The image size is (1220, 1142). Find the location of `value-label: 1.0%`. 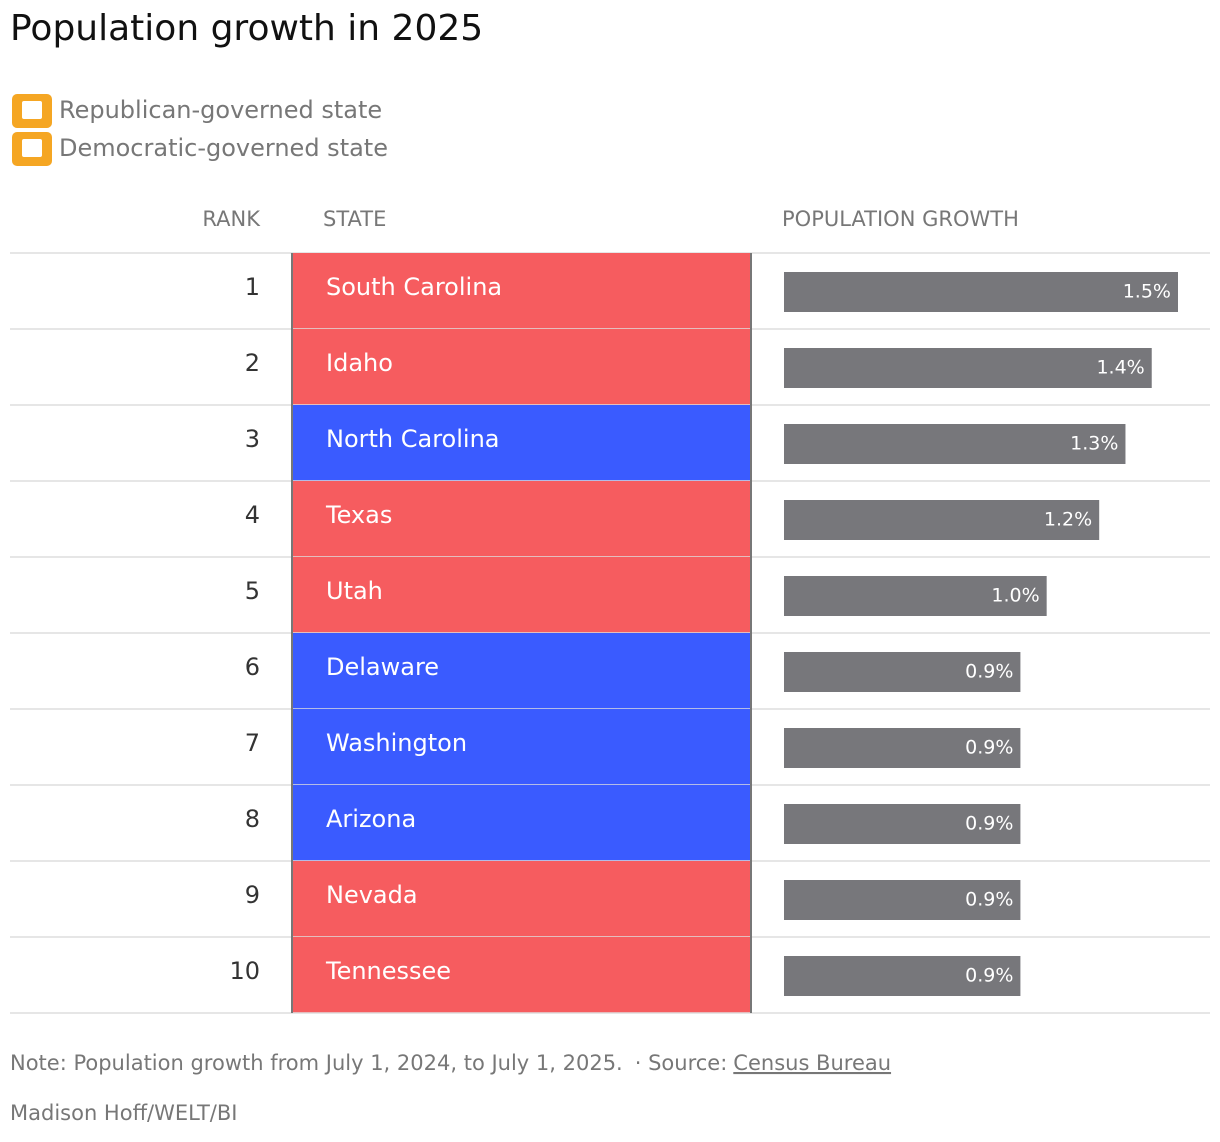

value-label: 1.0% is located at coordinates (1015, 596).